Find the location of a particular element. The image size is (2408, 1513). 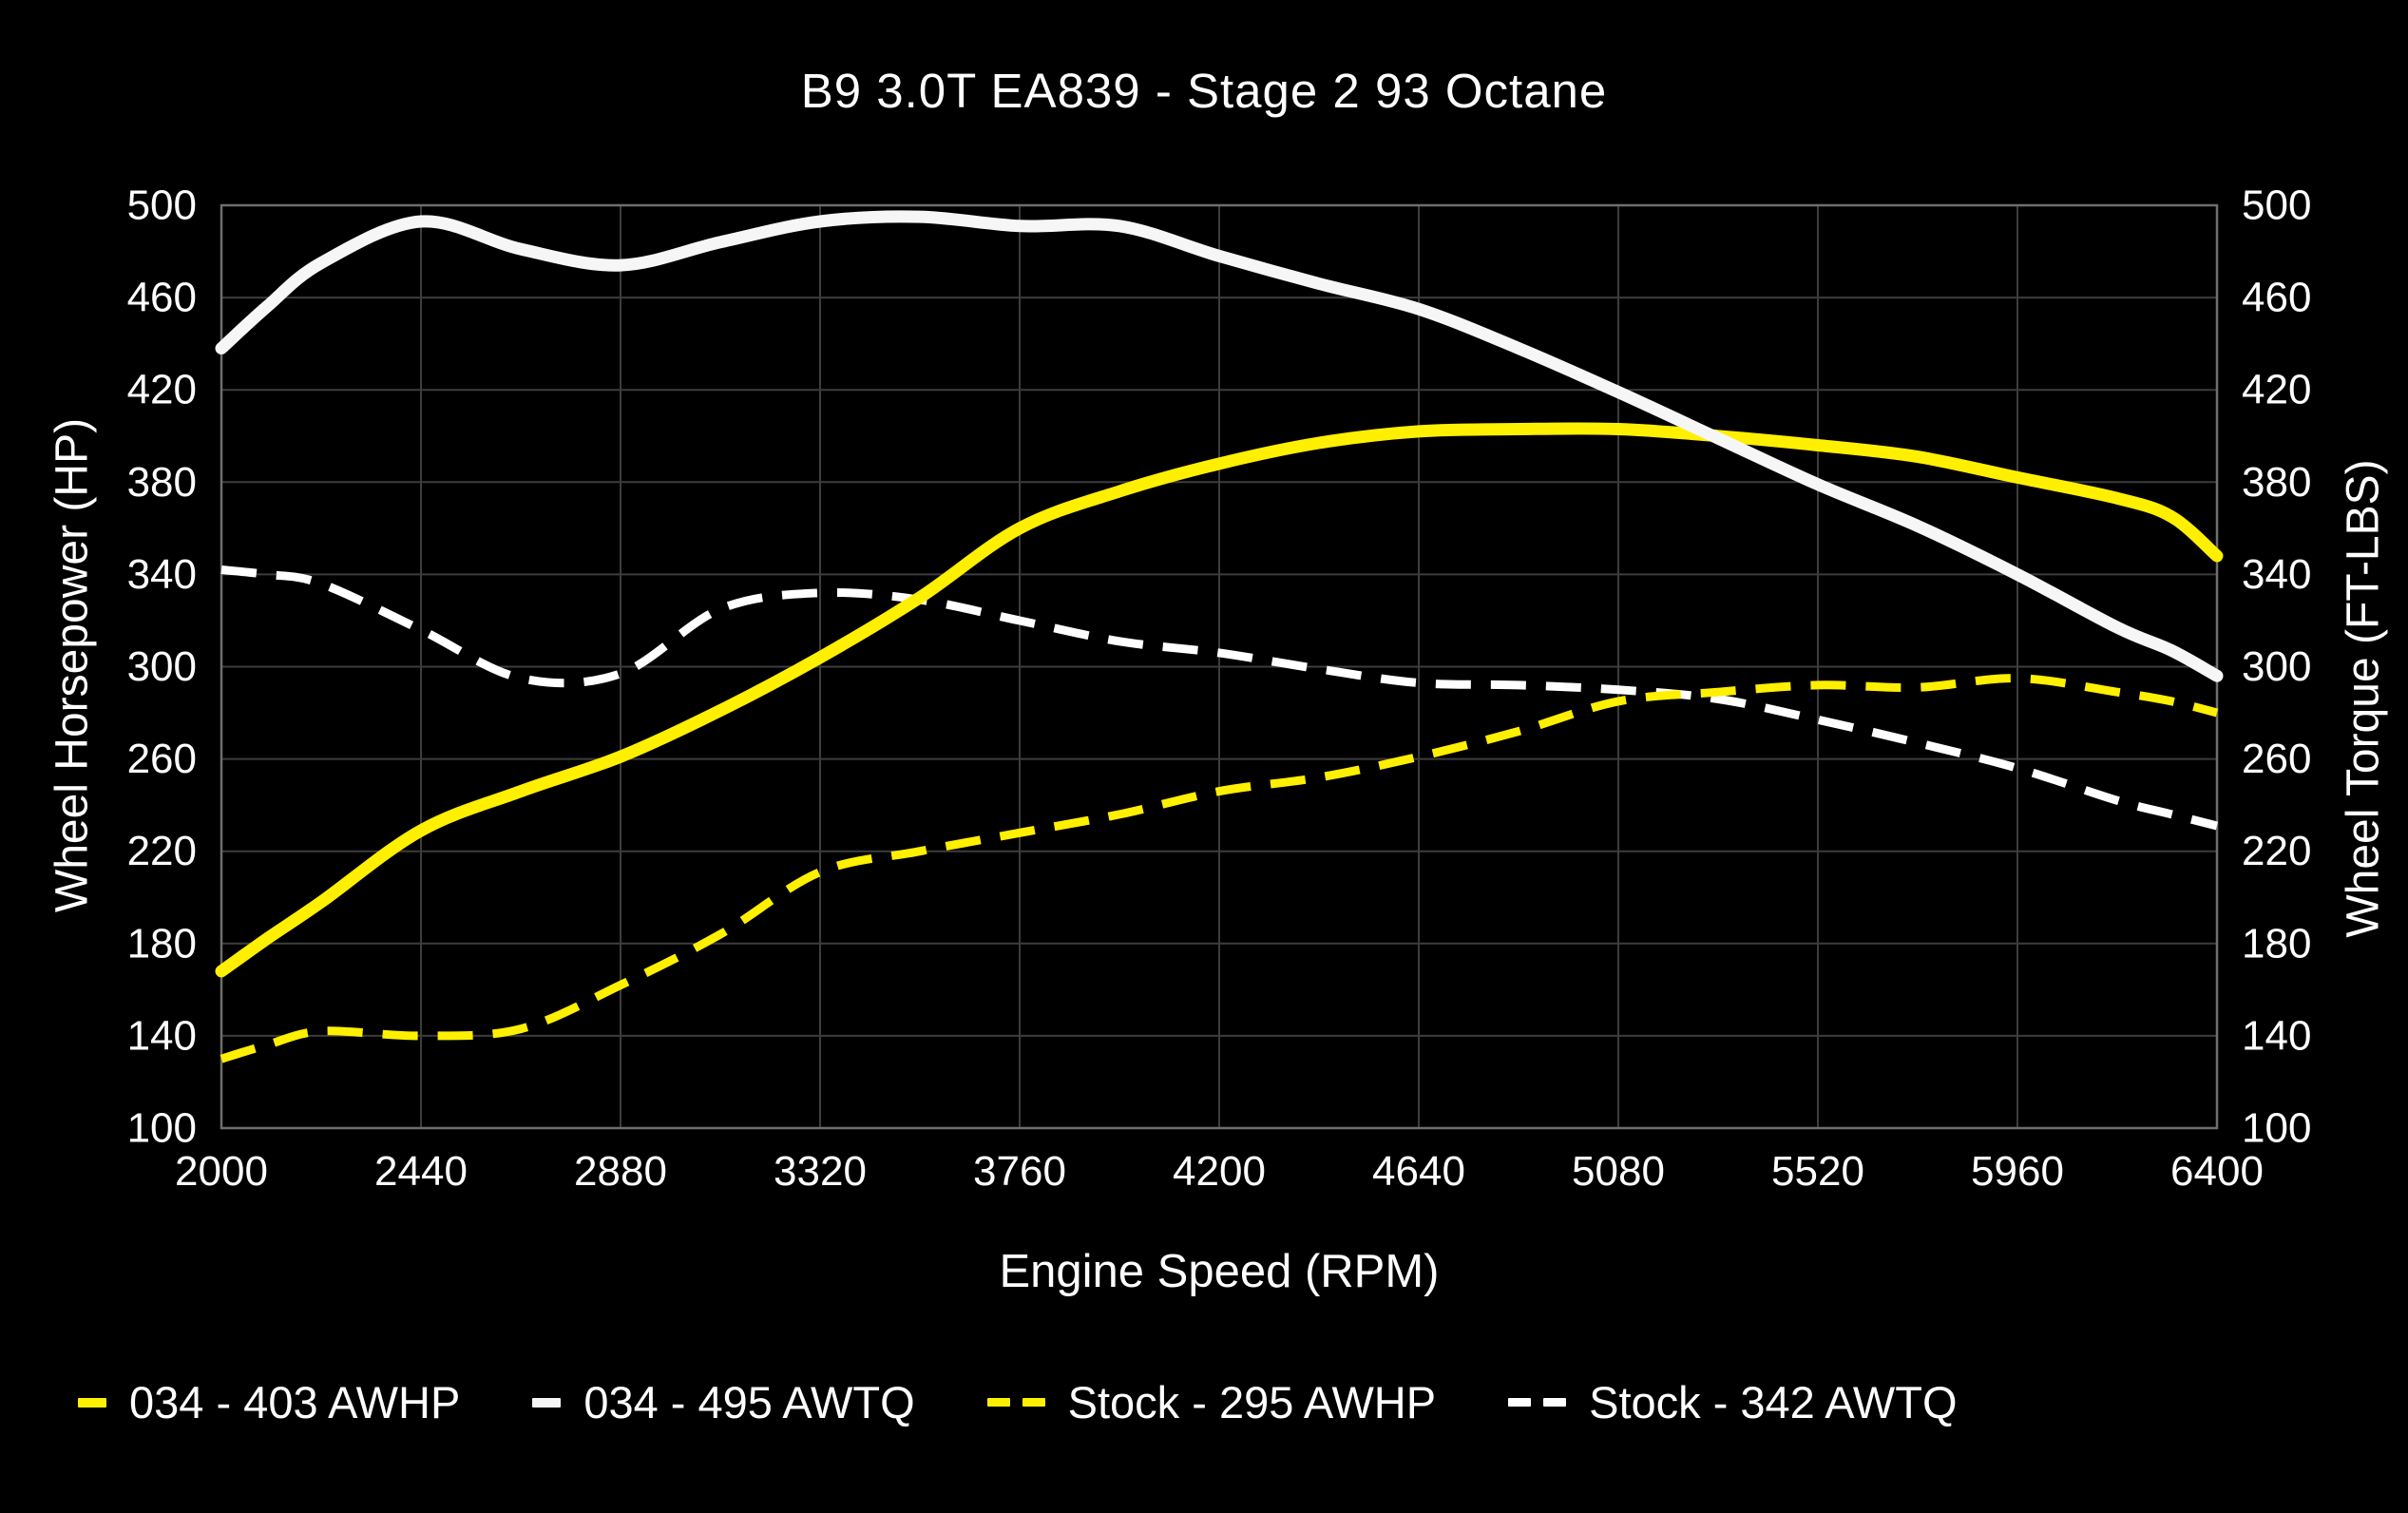

x-tick-label: 4640 is located at coordinates (1419, 1172).